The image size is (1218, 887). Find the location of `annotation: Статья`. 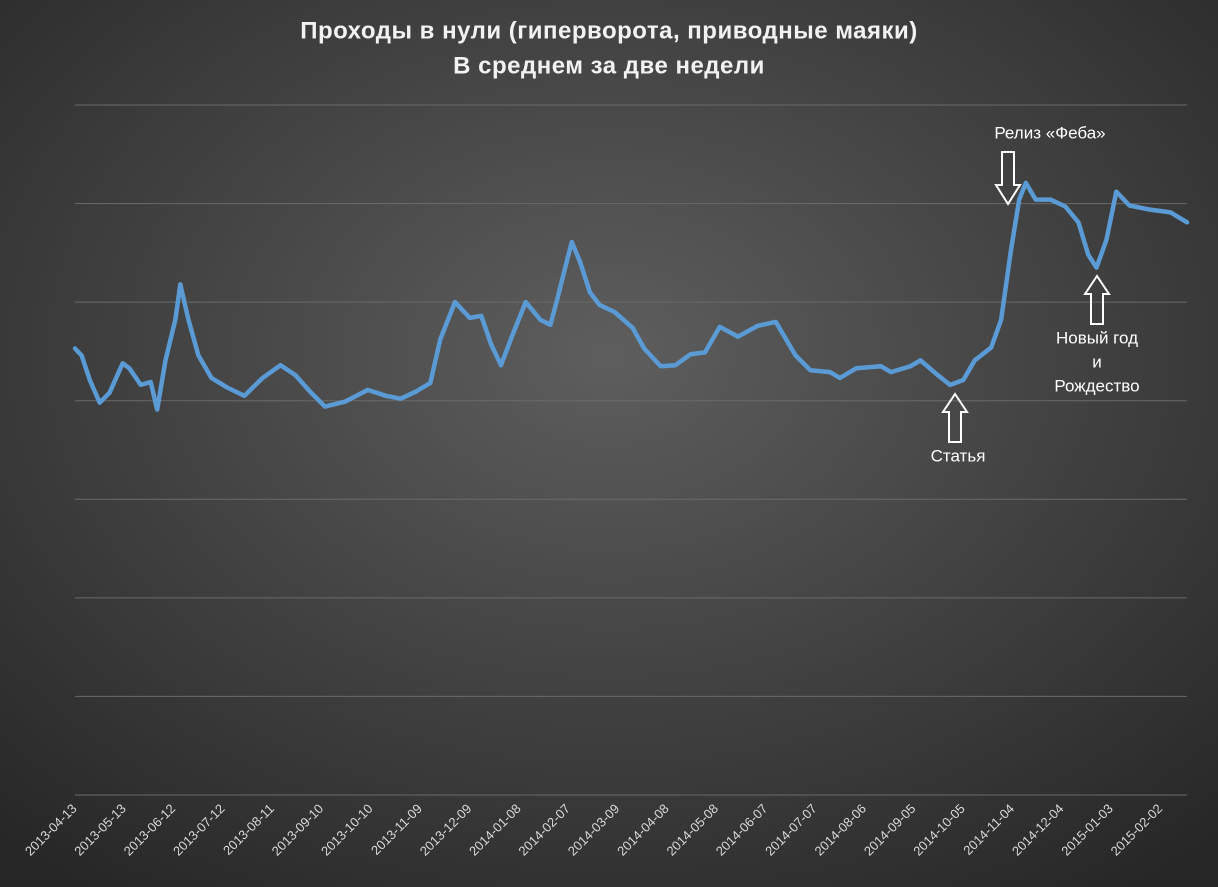

annotation: Статья is located at coordinates (958, 455).